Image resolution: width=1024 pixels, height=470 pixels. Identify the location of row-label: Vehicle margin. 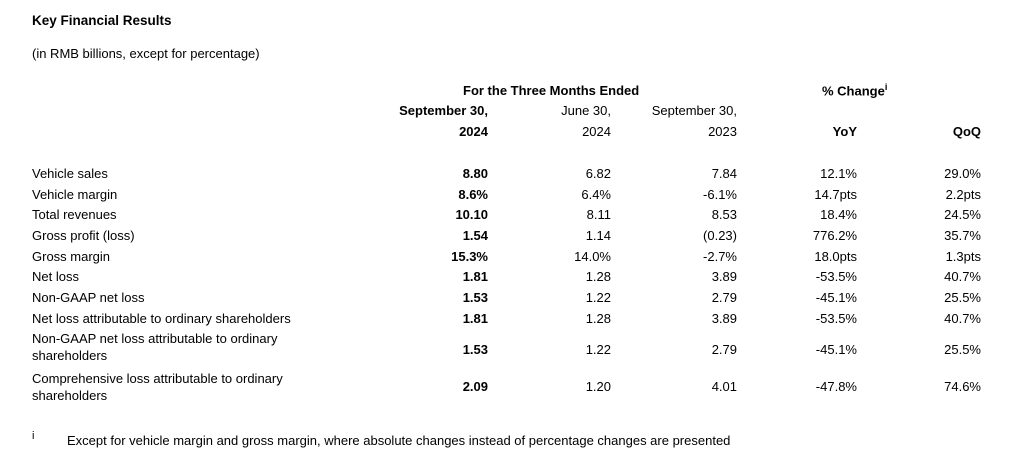
(75, 194).